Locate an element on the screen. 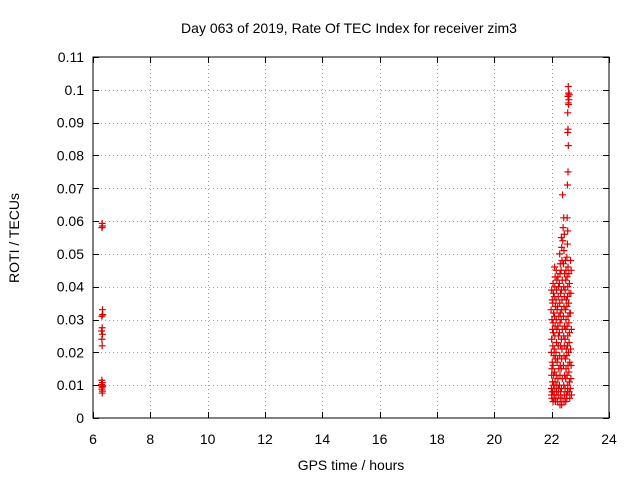  x-tick-label: 6 is located at coordinates (93, 439).